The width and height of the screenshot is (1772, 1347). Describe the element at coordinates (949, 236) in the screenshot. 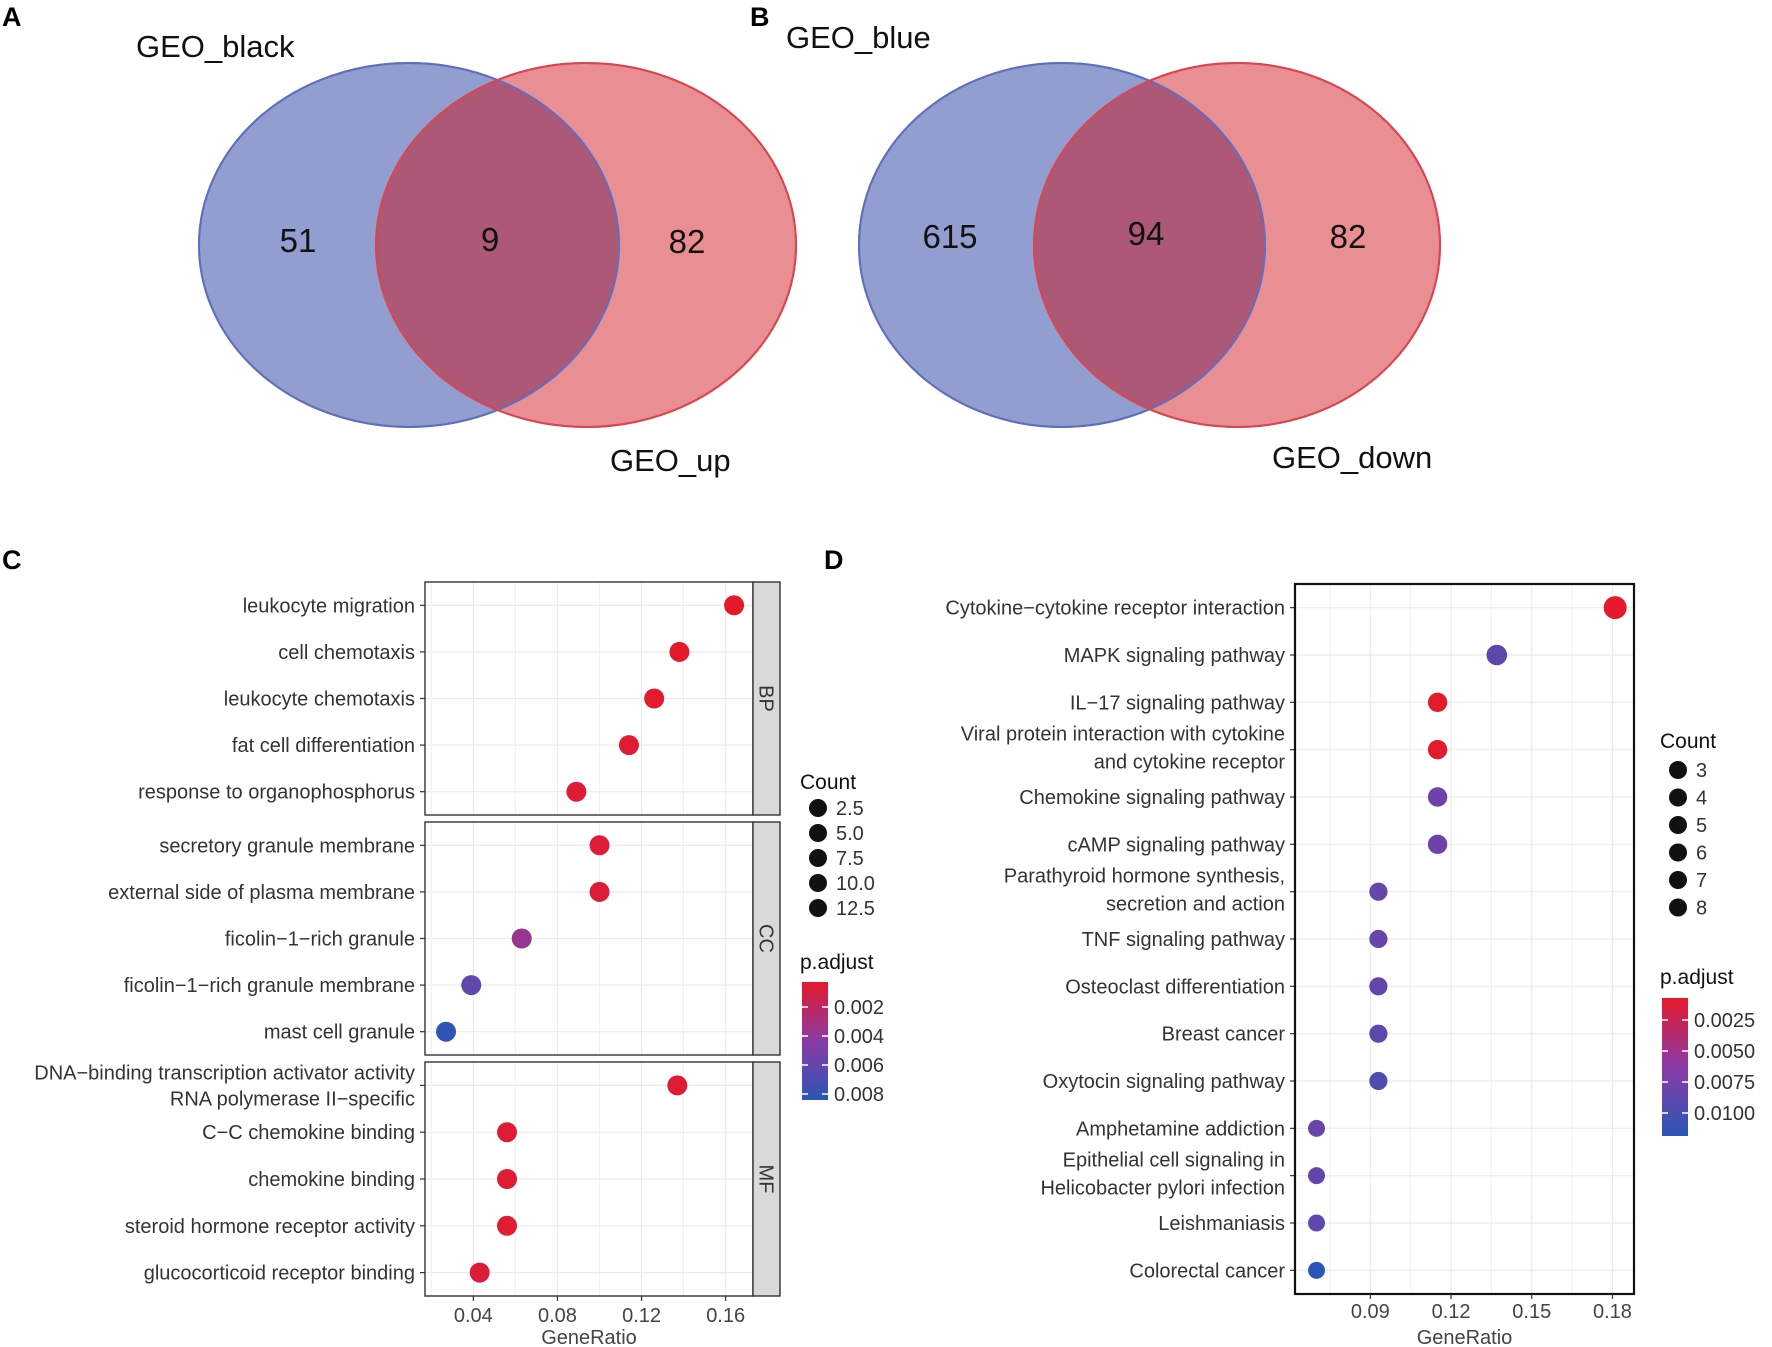

I see `venn-b-left-only-count: 615` at that location.